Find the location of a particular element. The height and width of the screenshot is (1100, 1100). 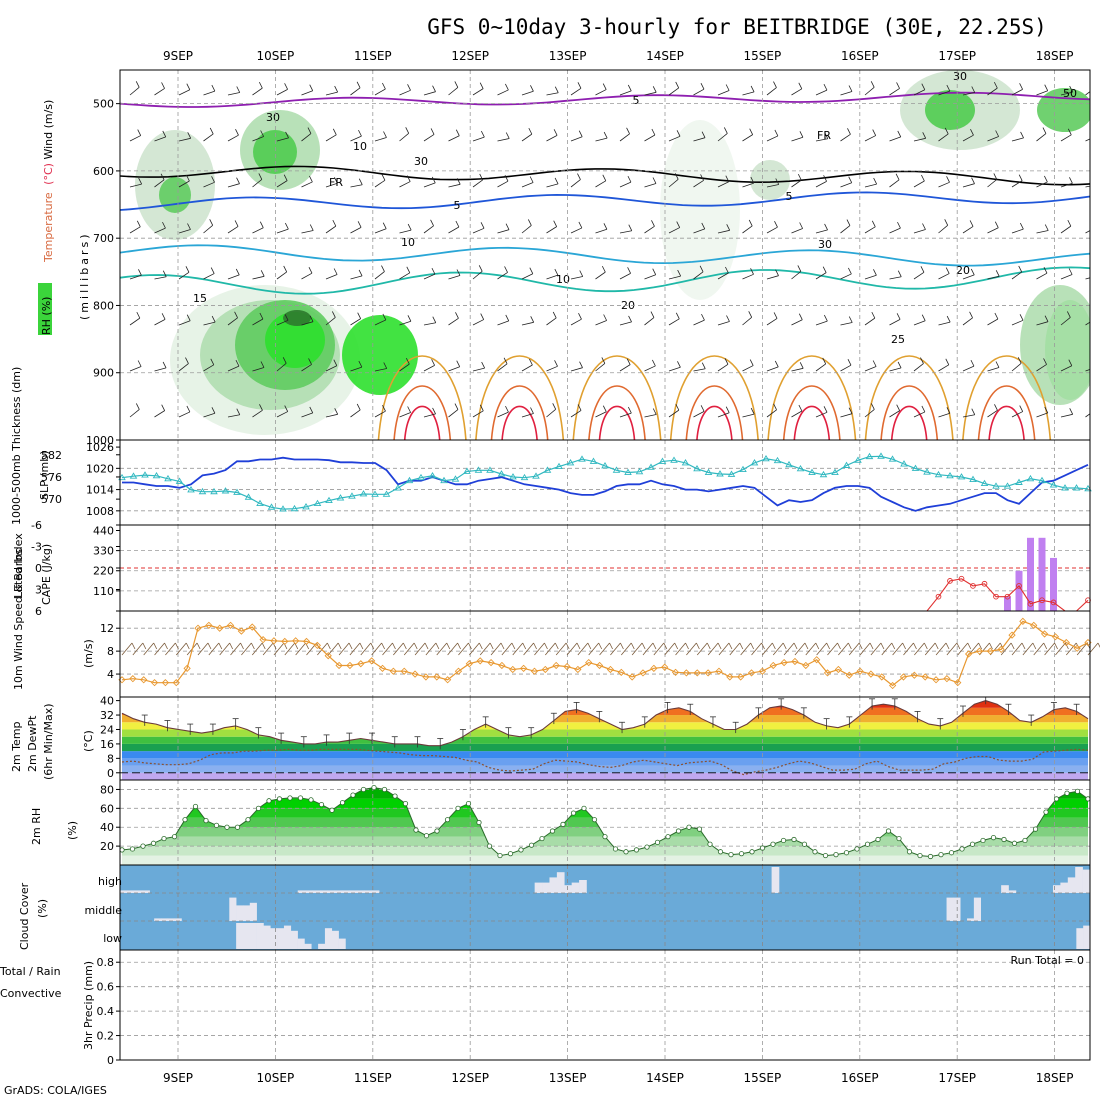

rh-band is located at coordinates (605, 788).